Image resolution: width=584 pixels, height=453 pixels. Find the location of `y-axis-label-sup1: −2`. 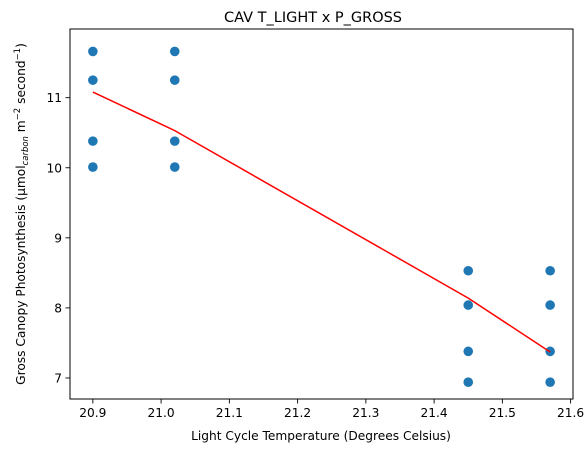

y-axis-label-sup1: −2 is located at coordinates (18, 114).